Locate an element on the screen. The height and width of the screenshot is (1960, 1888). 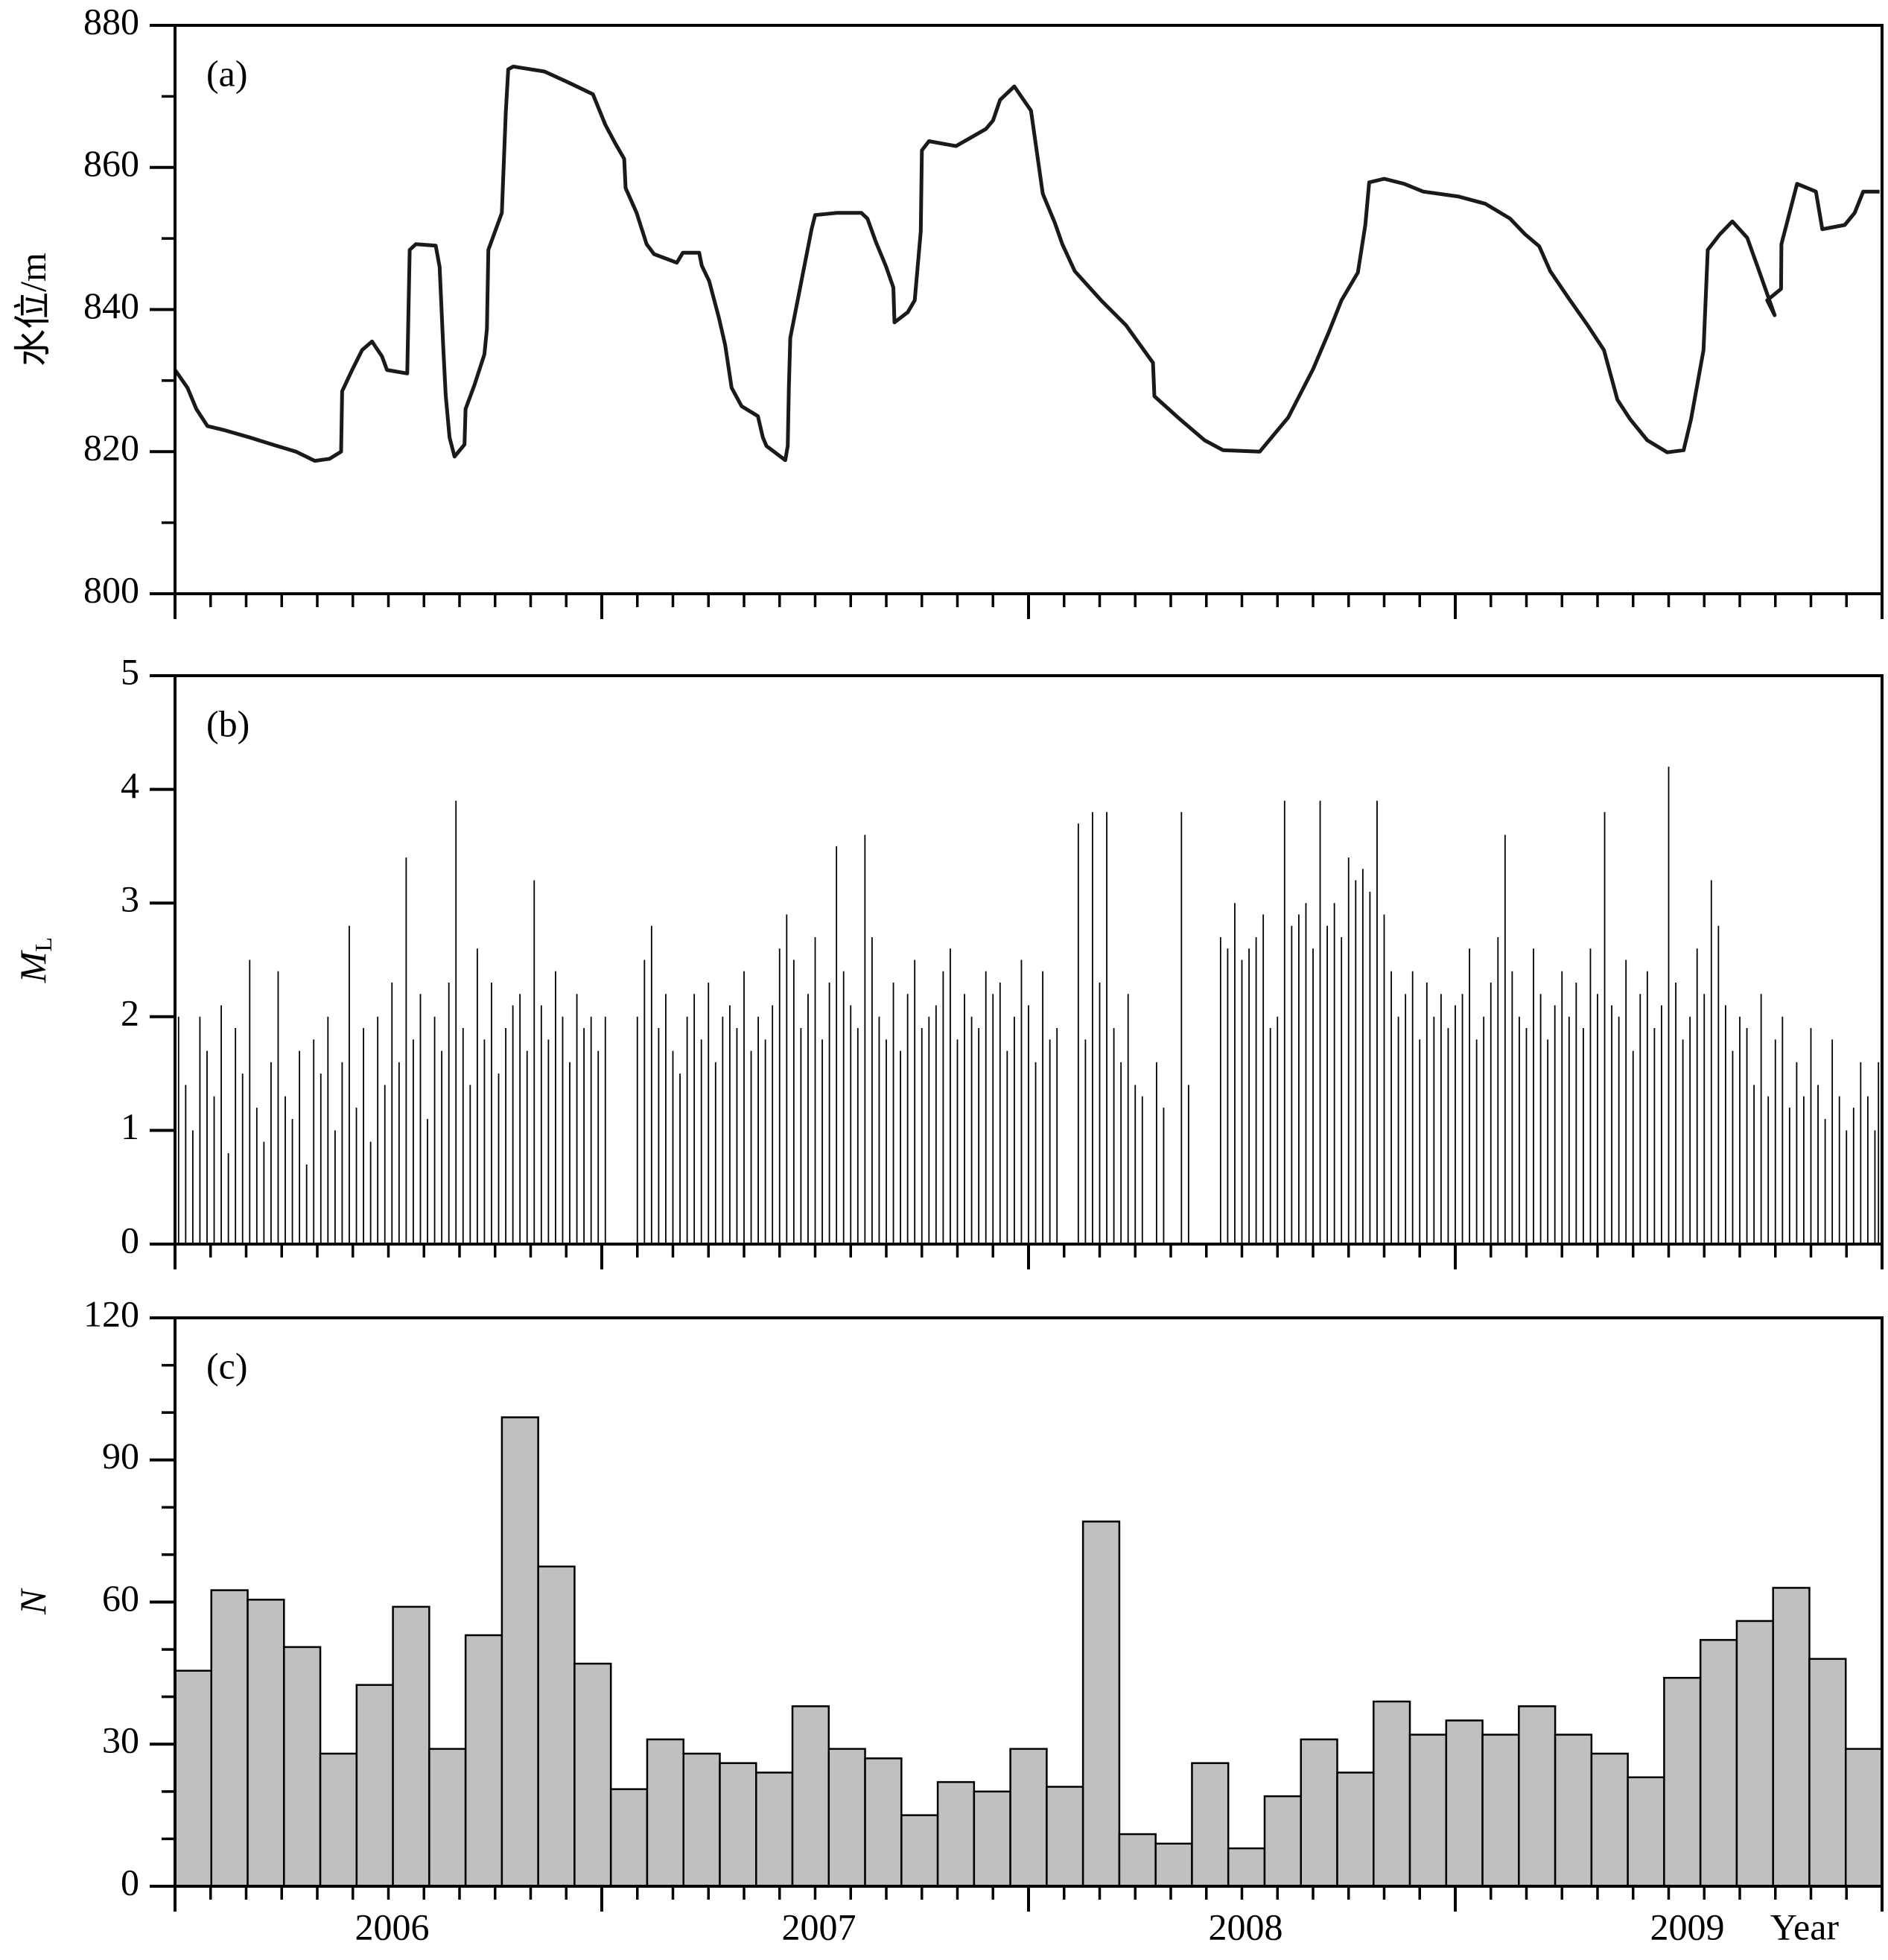
y-axis-label: 水位/m is located at coordinates (33, 310).